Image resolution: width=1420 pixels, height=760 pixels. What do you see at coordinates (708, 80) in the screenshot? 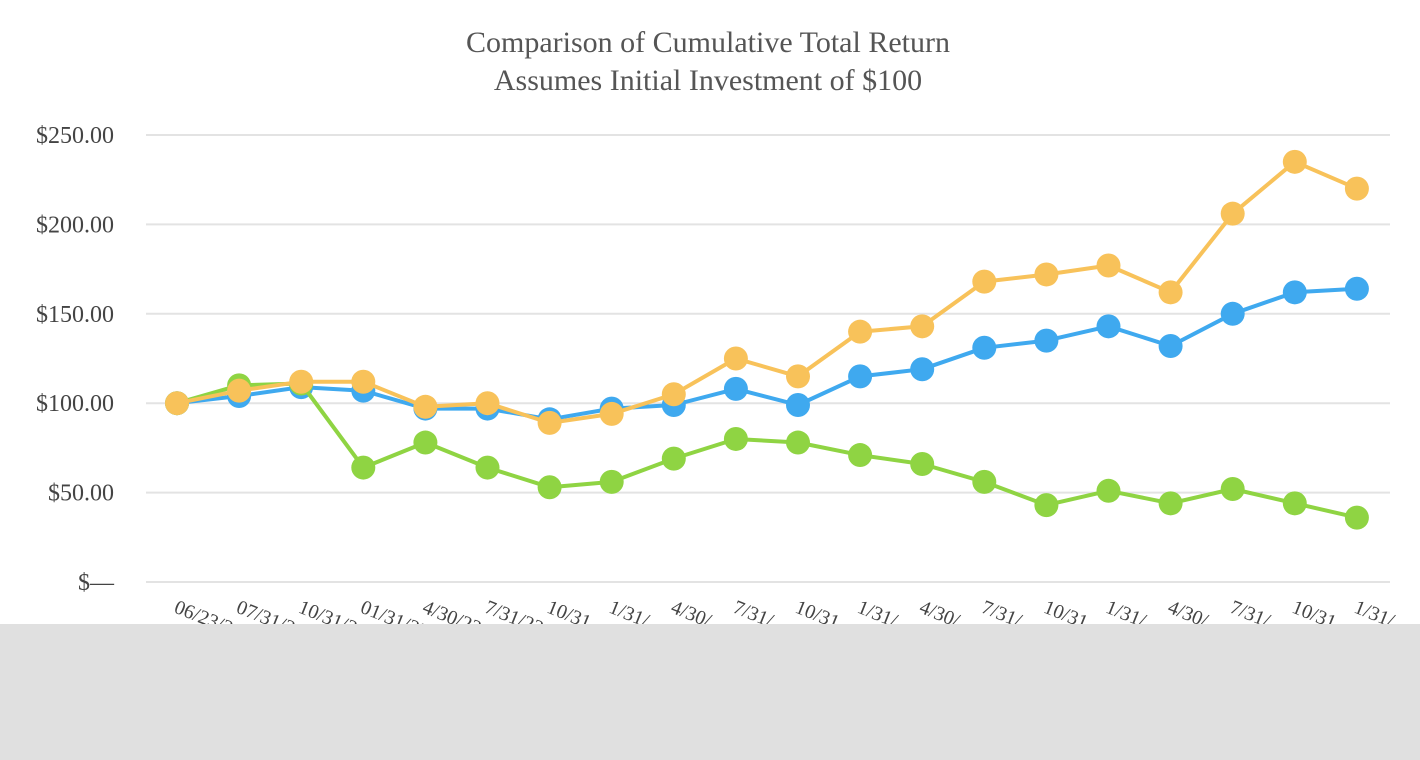
I see `chart-subtitle: Assumes Initial Investment of $100` at bounding box center [708, 80].